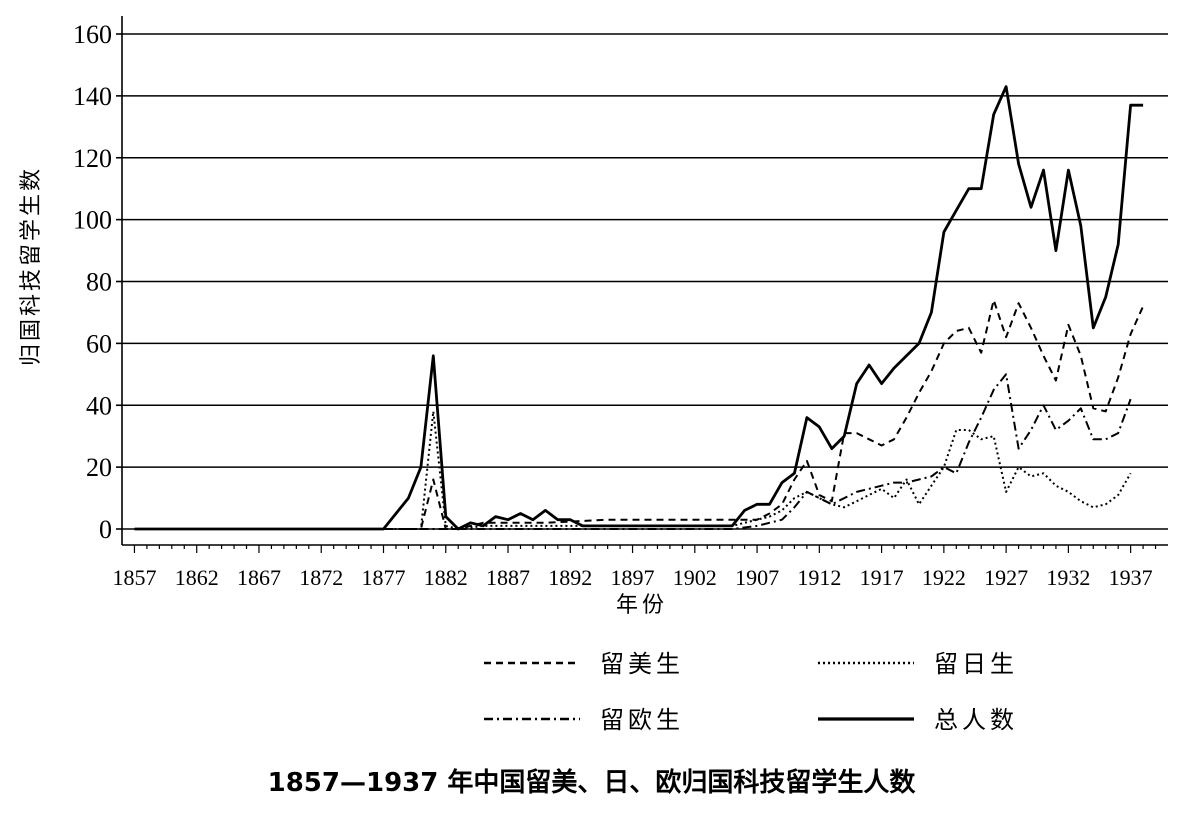 The height and width of the screenshot is (816, 1183). I want to click on x-tick-label: 1882, so click(446, 577).